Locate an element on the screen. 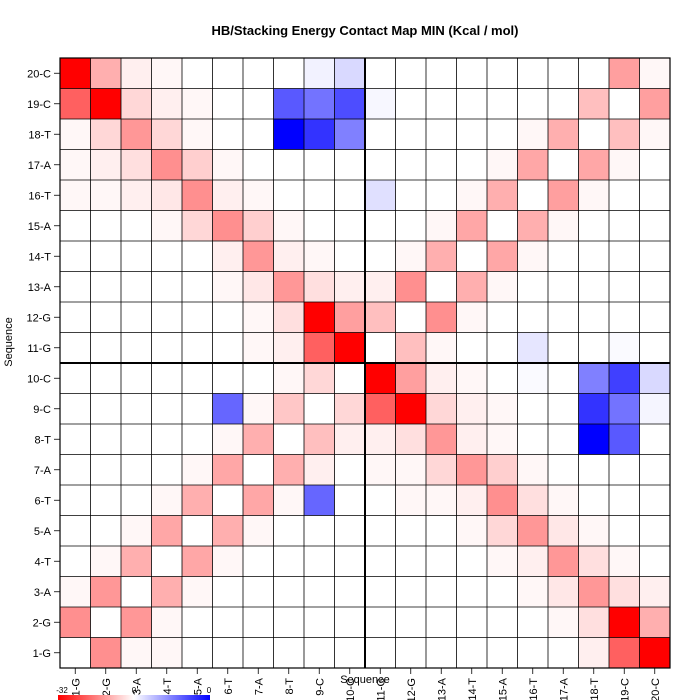 Image resolution: width=700 pixels, height=700 pixels. heatmap-cell-1-G-3-A is located at coordinates (75, 591).